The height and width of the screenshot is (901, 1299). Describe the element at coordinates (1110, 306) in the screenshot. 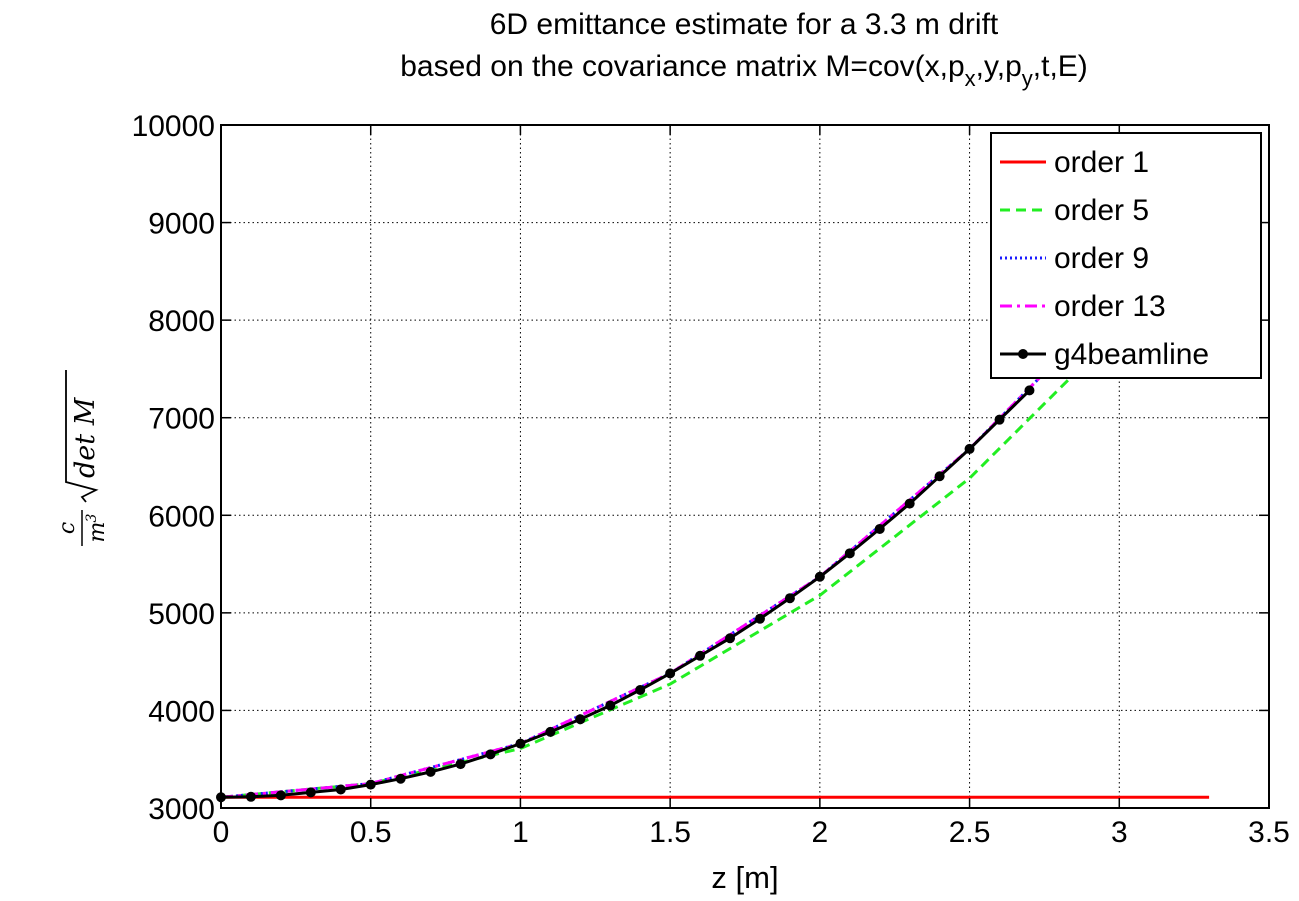

I see `legend-label-order-13: order 13` at that location.